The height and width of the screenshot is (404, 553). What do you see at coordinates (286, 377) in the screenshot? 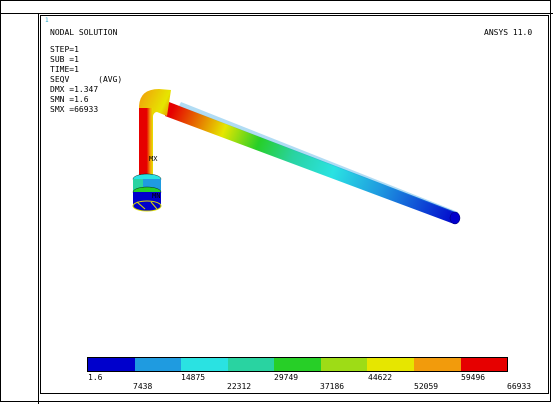
I see `legend-value: 29749` at bounding box center [286, 377].